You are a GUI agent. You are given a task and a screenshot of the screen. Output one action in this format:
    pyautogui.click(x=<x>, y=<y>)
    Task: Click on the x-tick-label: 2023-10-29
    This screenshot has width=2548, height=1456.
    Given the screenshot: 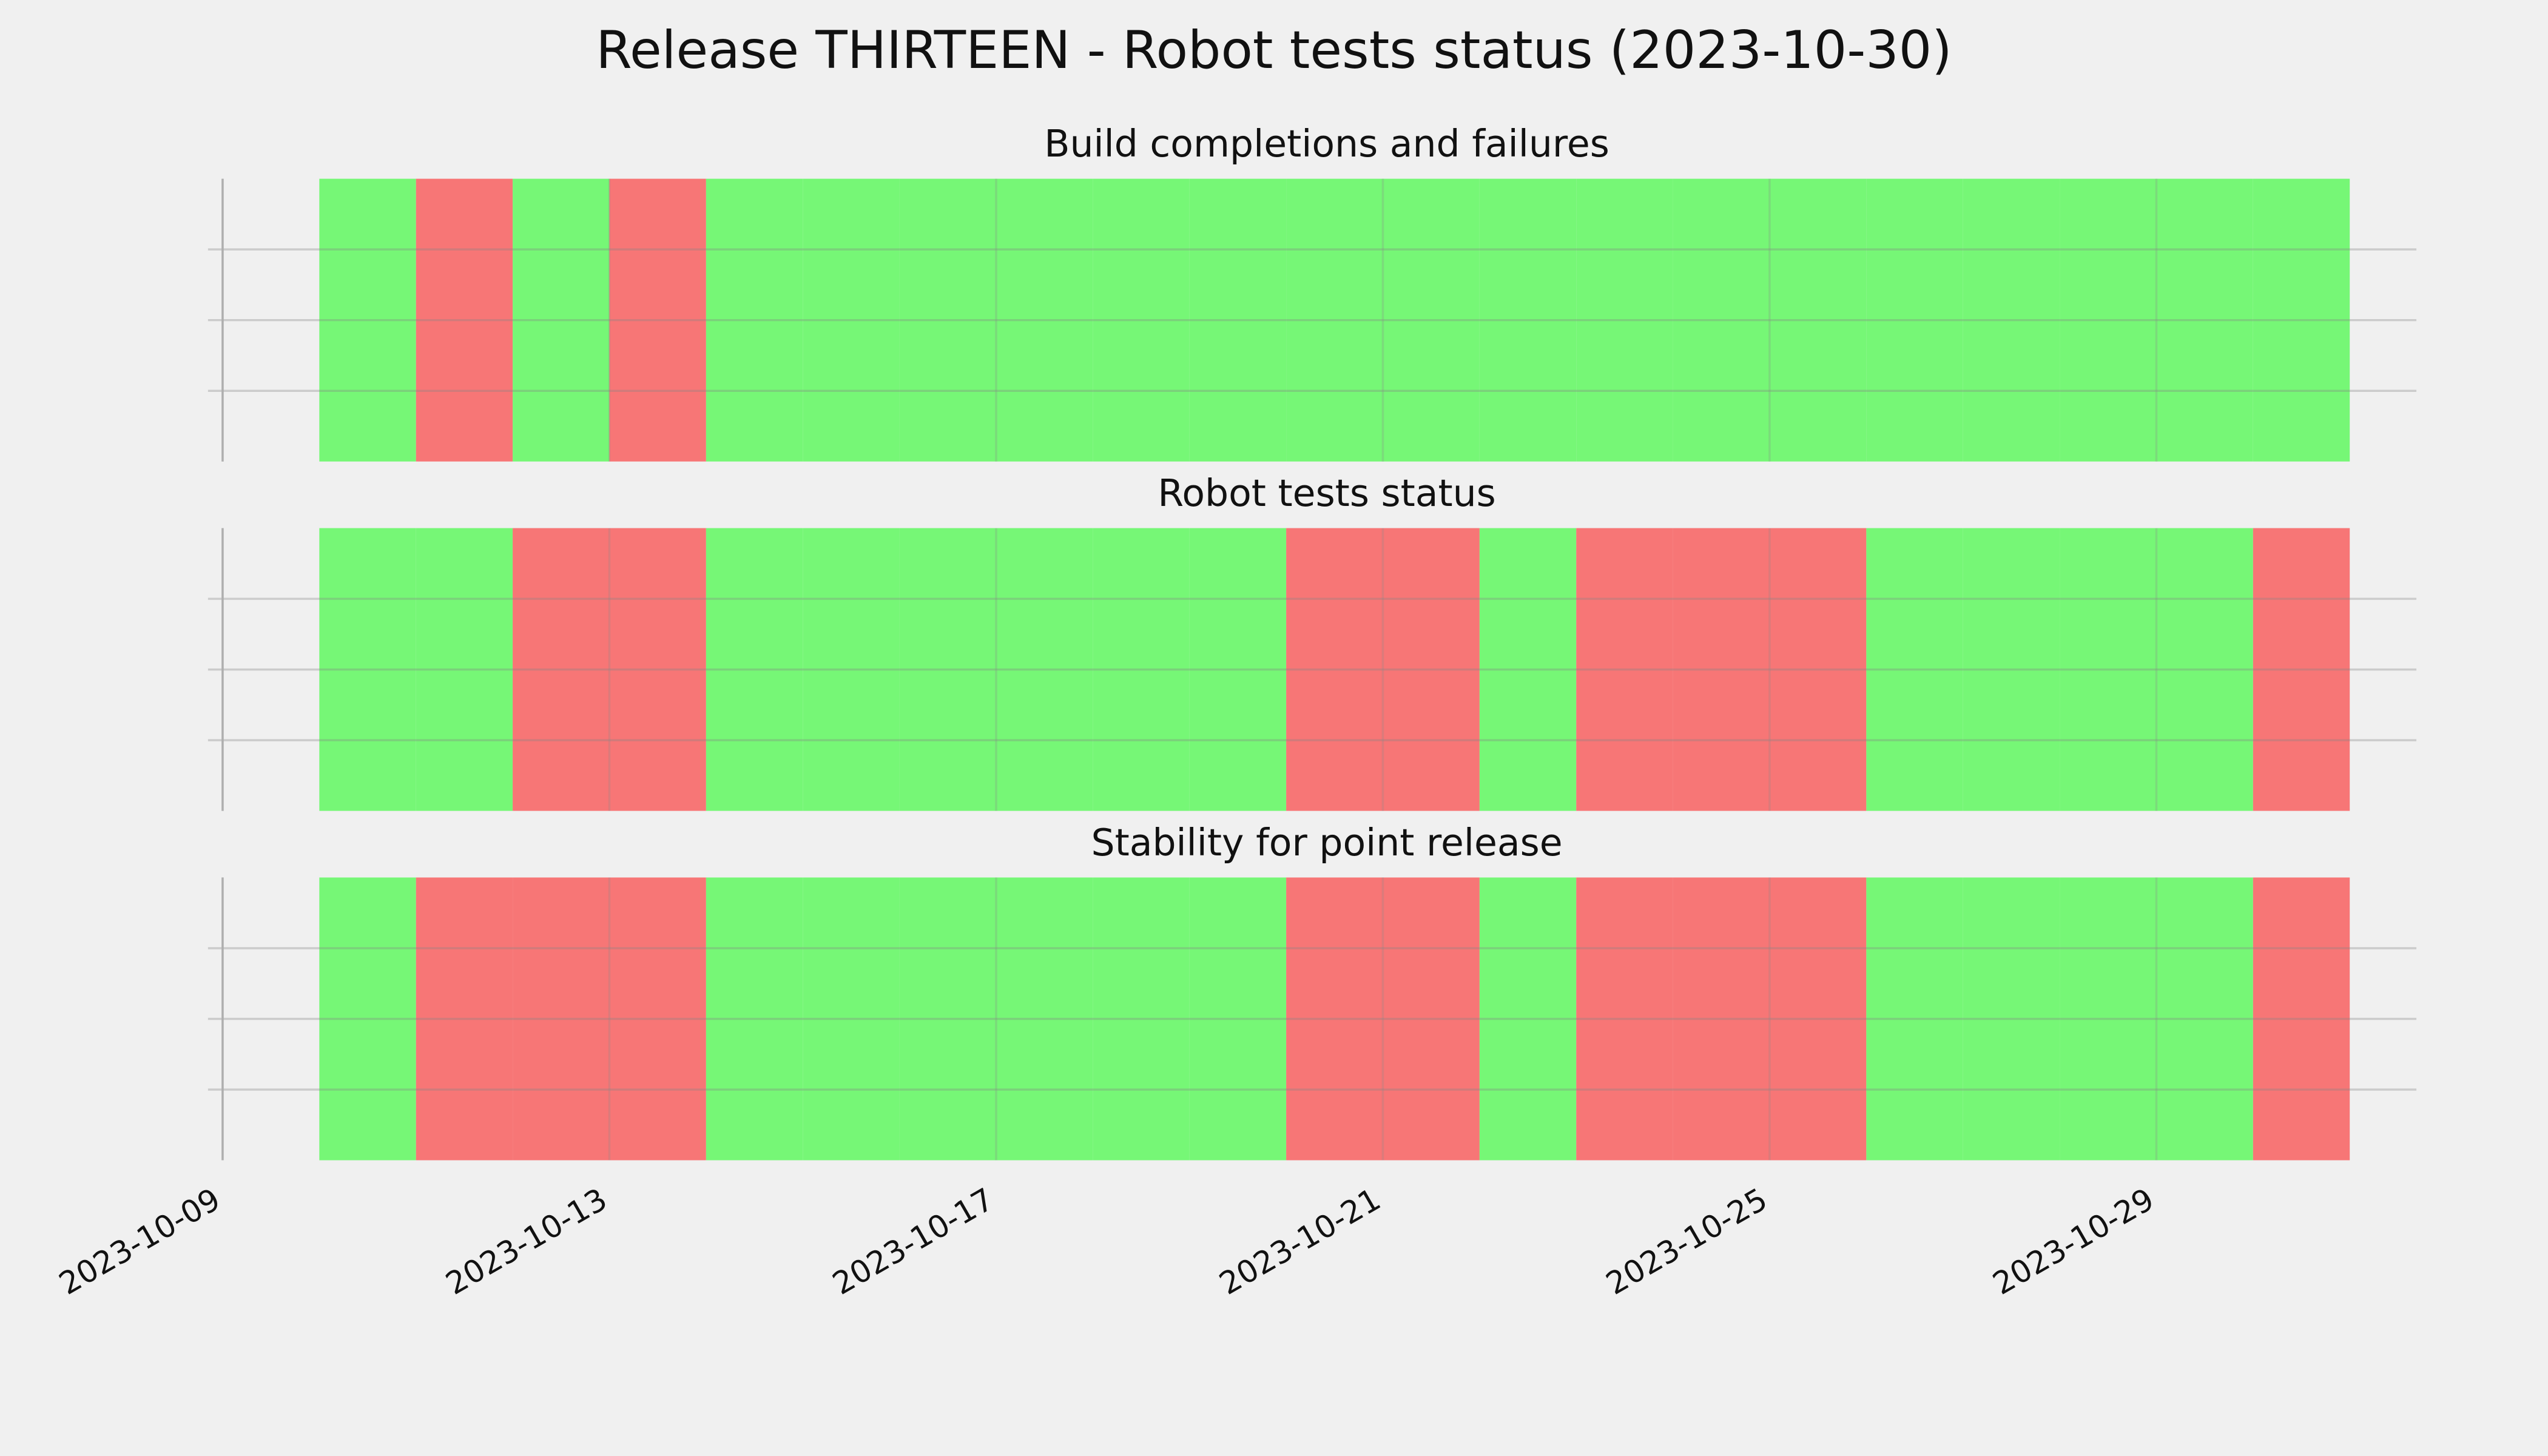 What is the action you would take?
    pyautogui.click(x=2073, y=1242)
    